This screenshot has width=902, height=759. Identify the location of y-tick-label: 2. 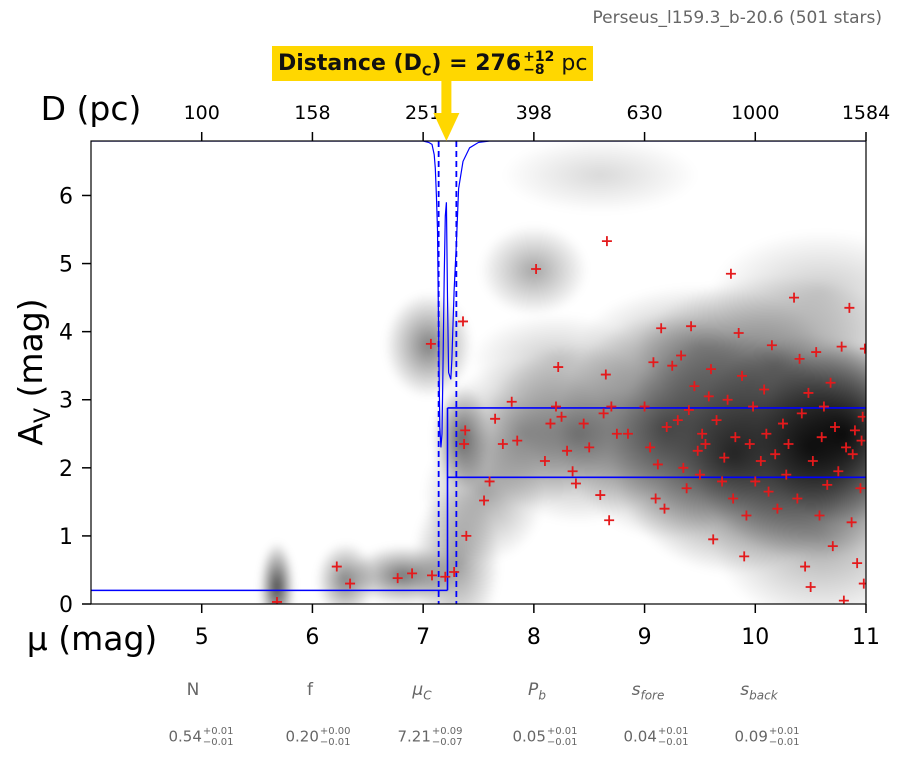
(66, 469).